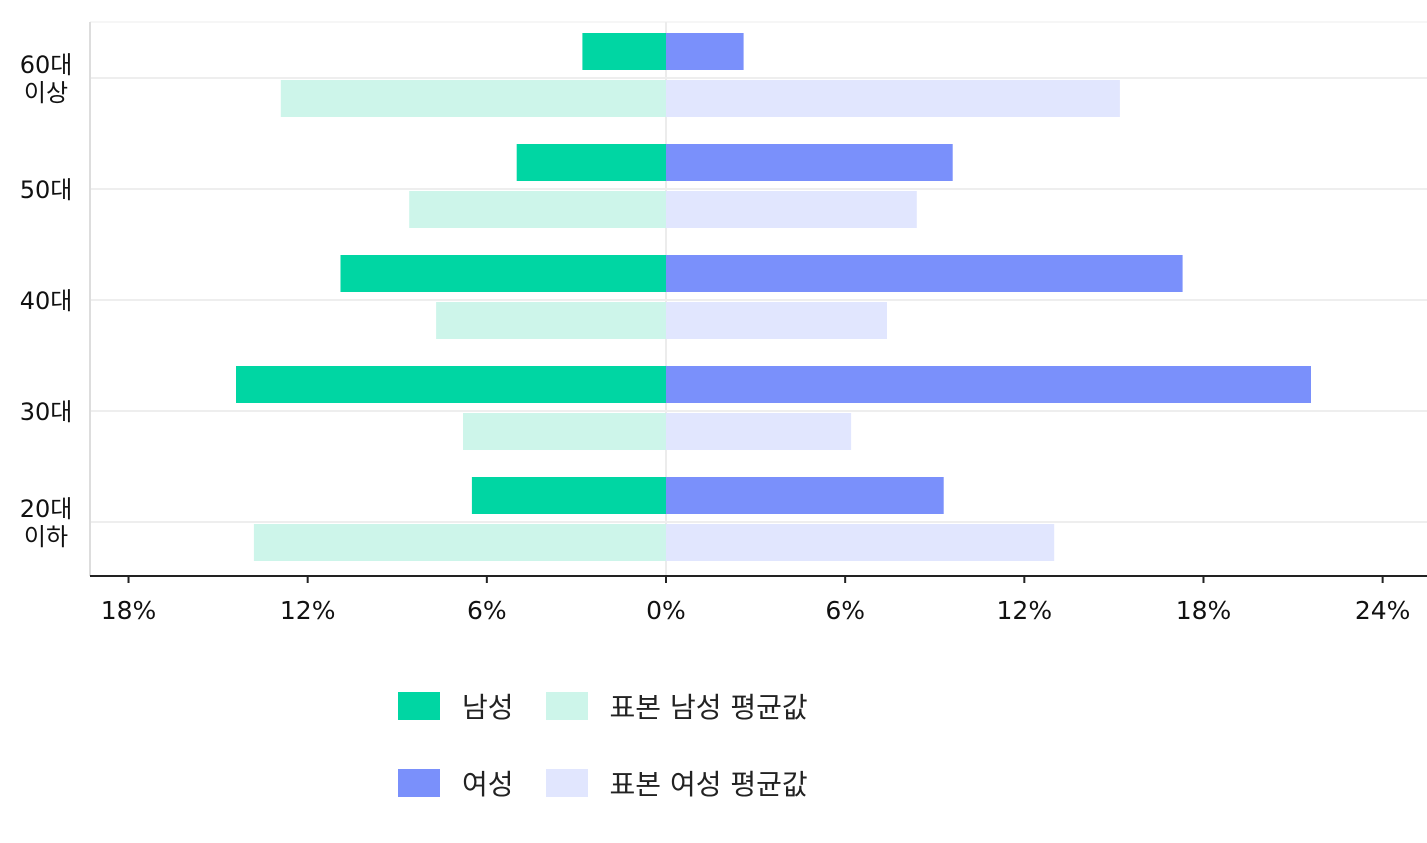  Describe the element at coordinates (488, 707) in the screenshot. I see `legend-label-male: 남성` at that location.